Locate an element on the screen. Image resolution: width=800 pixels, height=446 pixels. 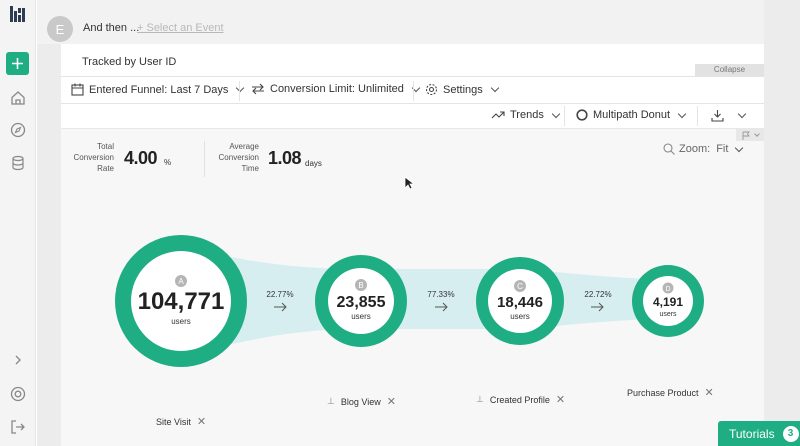
settings-dropdown: Settings is located at coordinates (462, 89).